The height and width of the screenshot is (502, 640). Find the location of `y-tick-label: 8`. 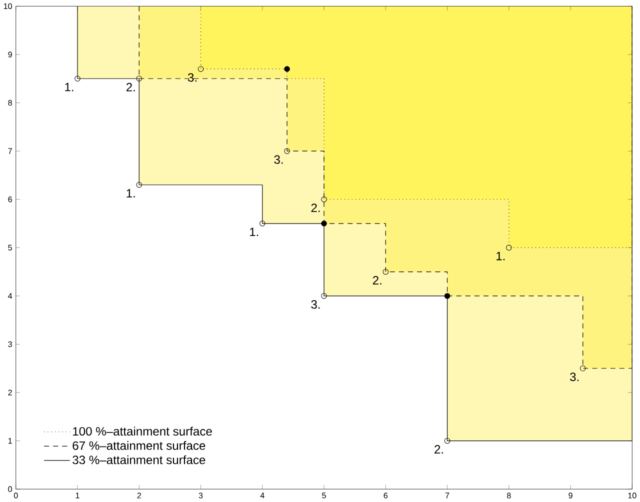

y-tick-label: 8 is located at coordinates (10, 103).